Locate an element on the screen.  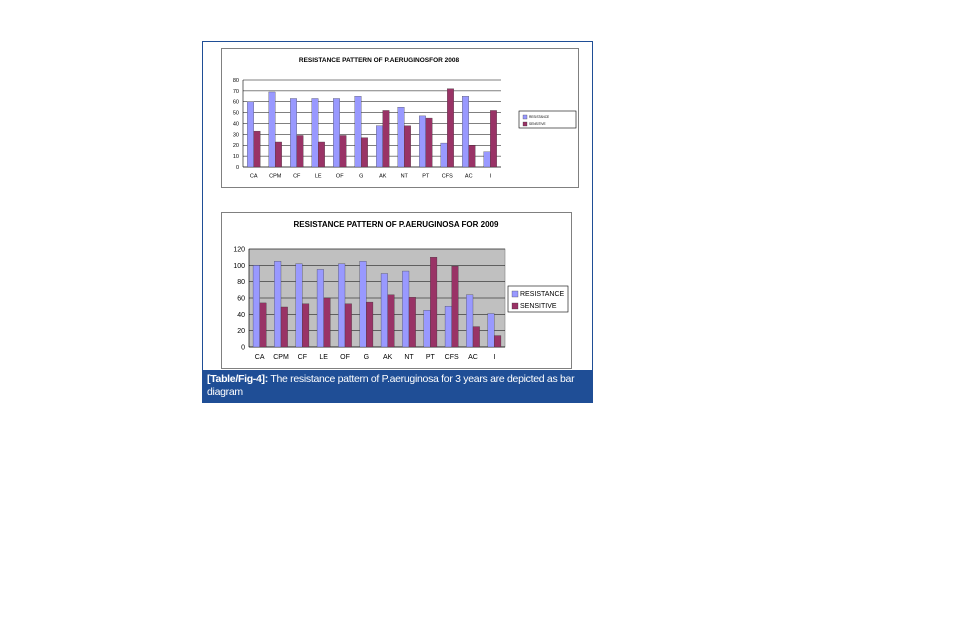
y-tick-label: 50 is located at coordinates (236, 114).